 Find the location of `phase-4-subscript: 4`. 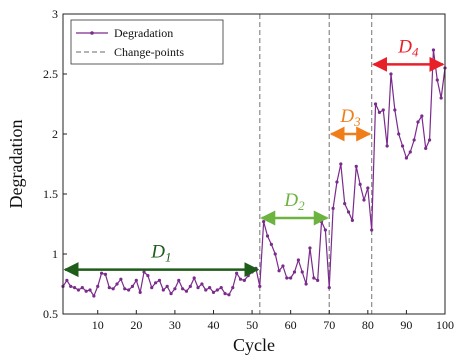

phase-4-subscript: 4 is located at coordinates (415, 51).